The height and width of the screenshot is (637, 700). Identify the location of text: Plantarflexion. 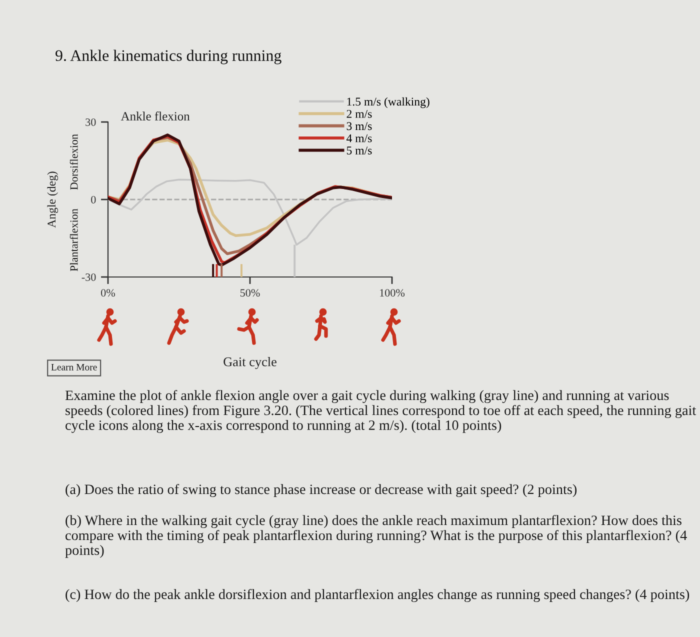
(74, 240).